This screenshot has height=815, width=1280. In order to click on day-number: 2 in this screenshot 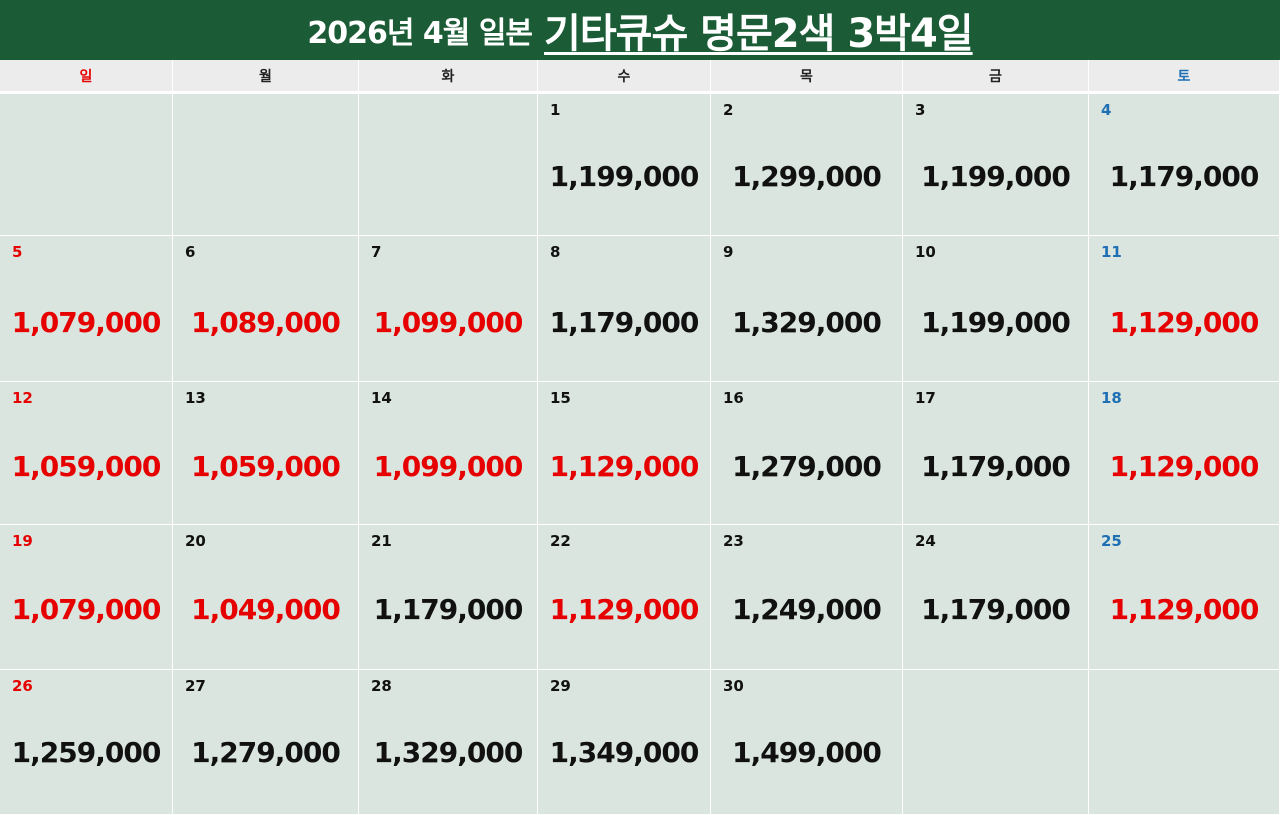, I will do `click(728, 110)`.